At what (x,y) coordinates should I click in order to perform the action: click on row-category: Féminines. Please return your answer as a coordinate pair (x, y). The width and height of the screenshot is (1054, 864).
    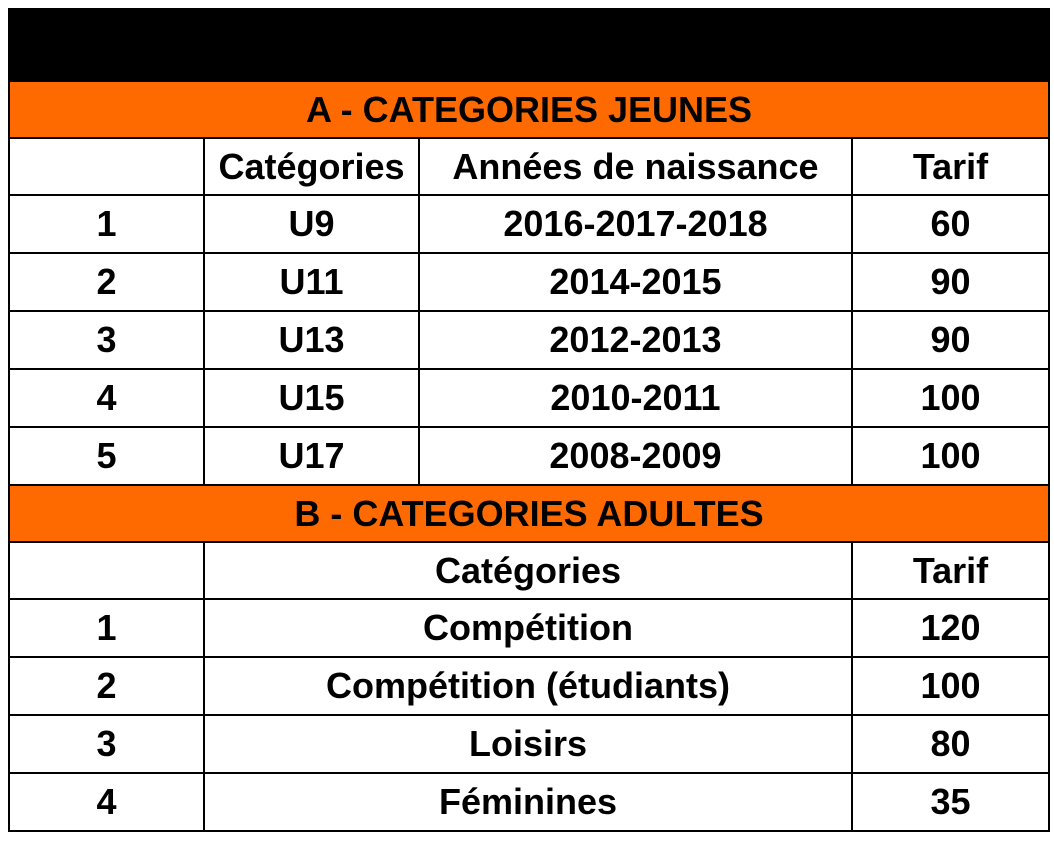
    Looking at the image, I should click on (528, 802).